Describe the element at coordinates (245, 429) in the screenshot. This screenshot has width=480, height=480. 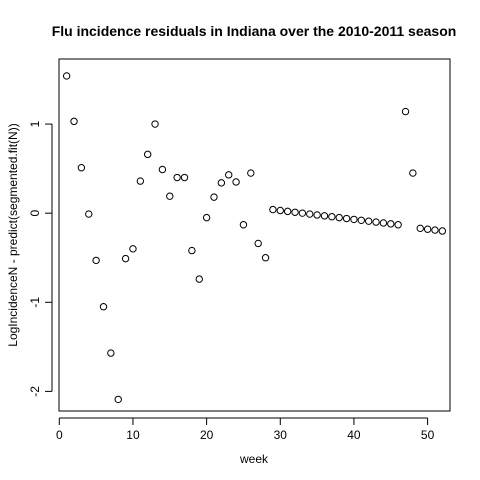
I see `x-axis: 0 10 20 30 40 50` at that location.